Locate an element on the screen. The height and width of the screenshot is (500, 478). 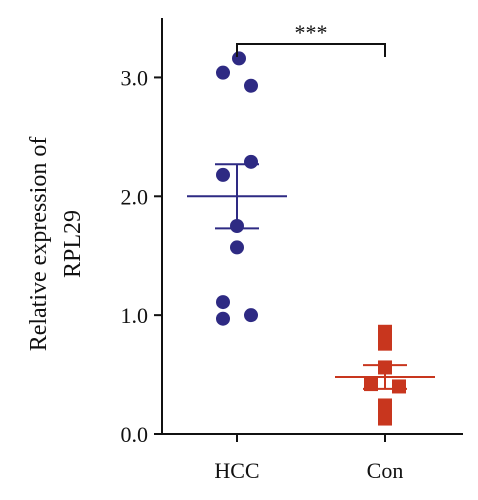
significance-bracket: *** is located at coordinates (311, 38).